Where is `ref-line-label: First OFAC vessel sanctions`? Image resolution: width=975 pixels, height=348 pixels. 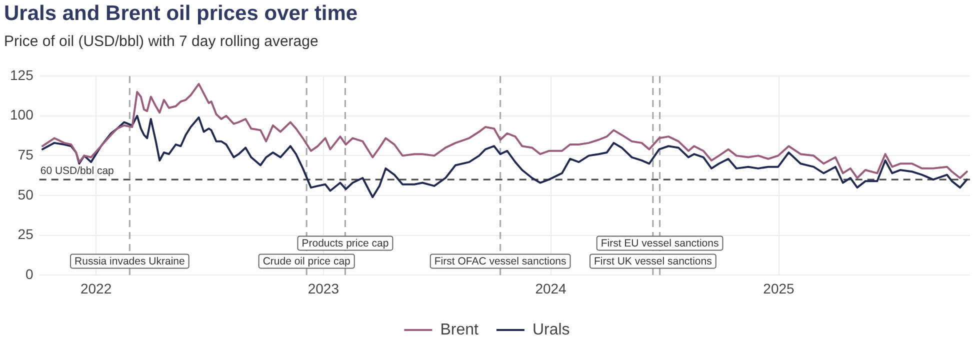 ref-line-label: First OFAC vessel sanctions is located at coordinates (500, 262).